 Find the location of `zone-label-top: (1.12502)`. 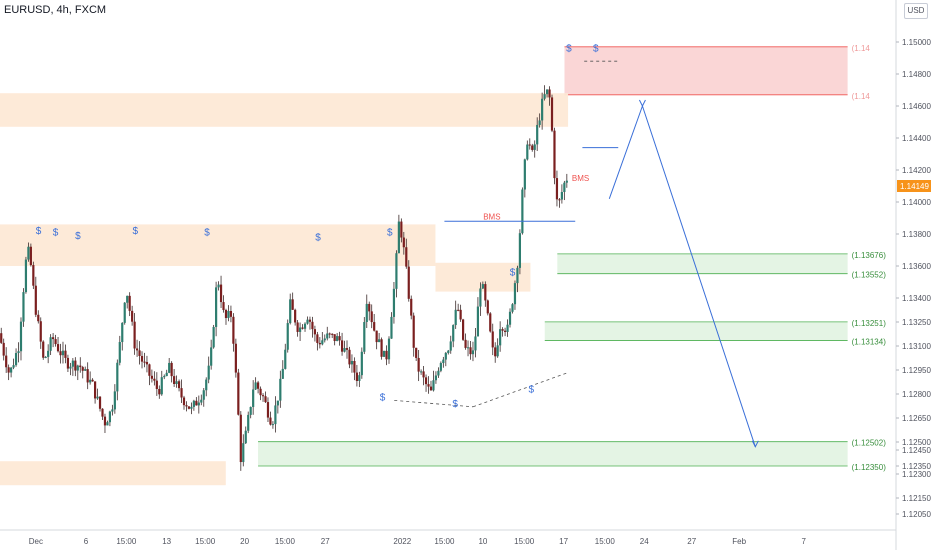

zone-label-top: (1.12502) is located at coordinates (869, 443).